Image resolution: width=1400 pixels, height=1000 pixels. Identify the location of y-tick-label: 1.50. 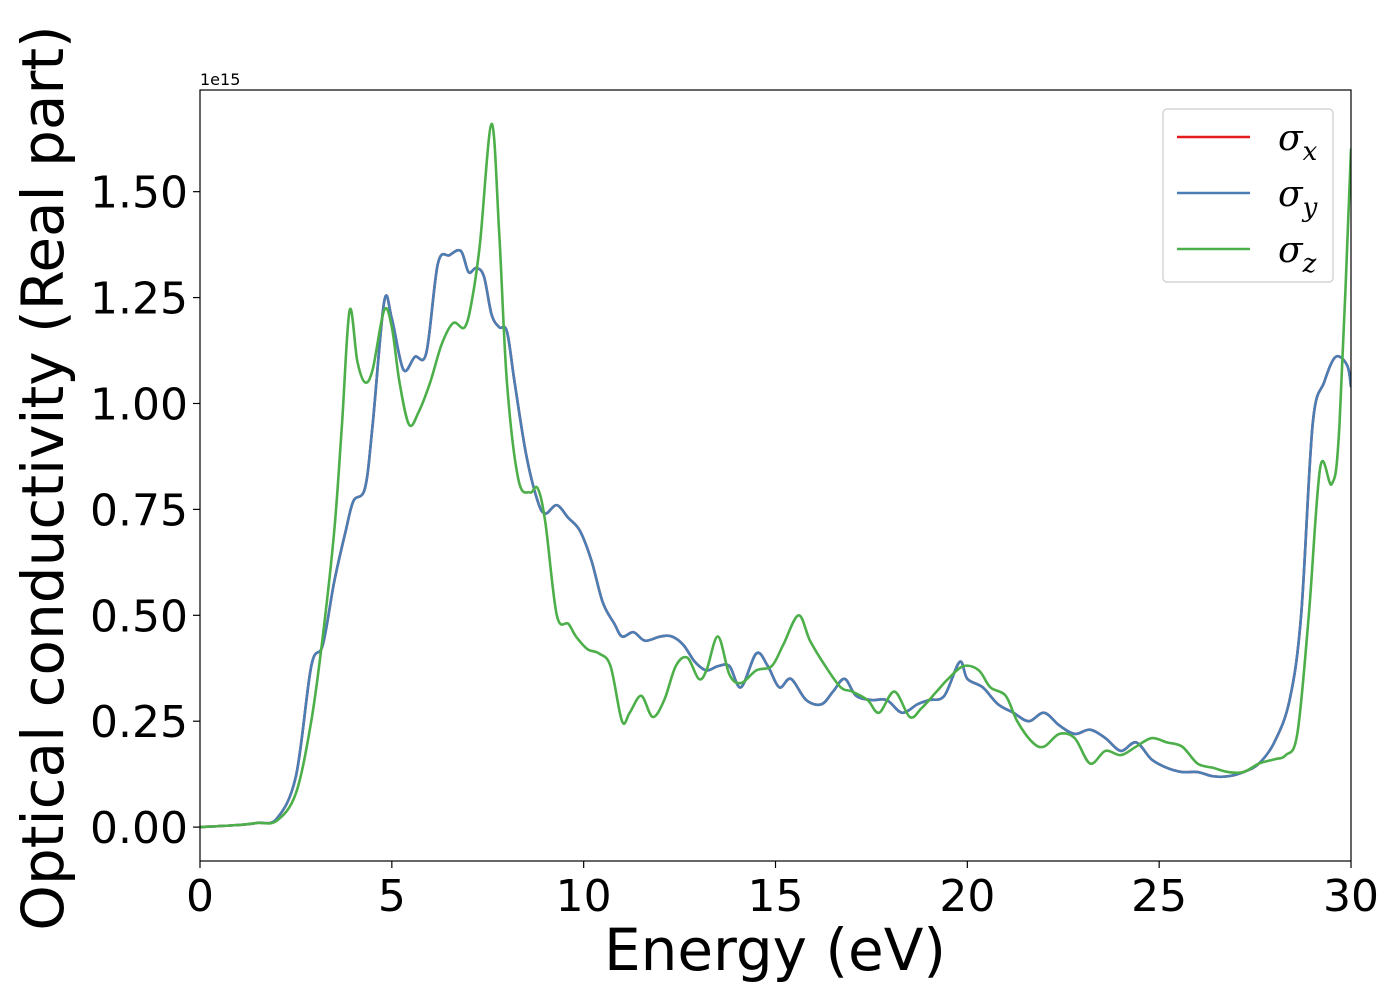
(139, 193).